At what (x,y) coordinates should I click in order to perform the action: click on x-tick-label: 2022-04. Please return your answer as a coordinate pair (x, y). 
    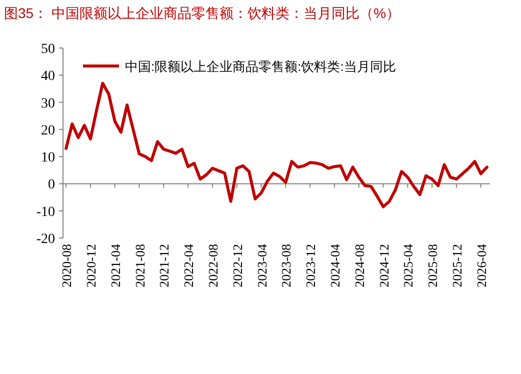
    Looking at the image, I should click on (188, 266).